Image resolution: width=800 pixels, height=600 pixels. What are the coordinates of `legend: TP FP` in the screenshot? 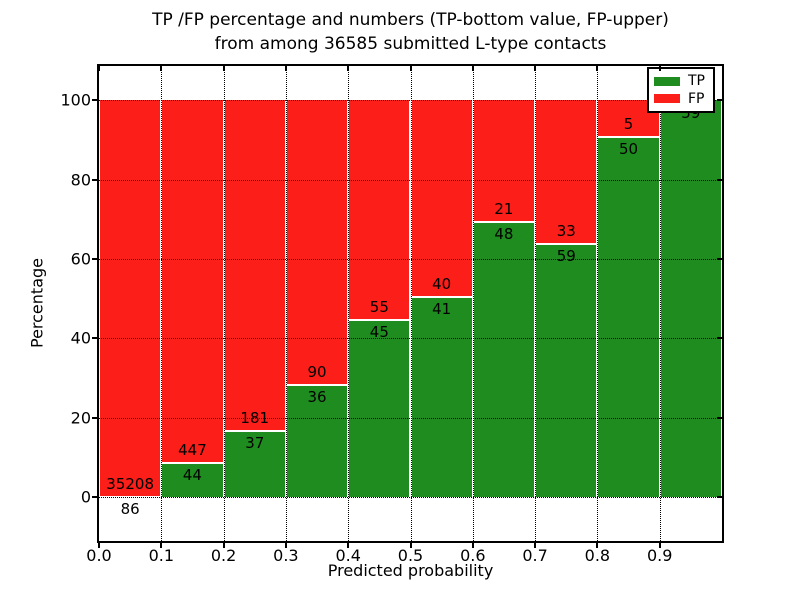 It's located at (681, 90).